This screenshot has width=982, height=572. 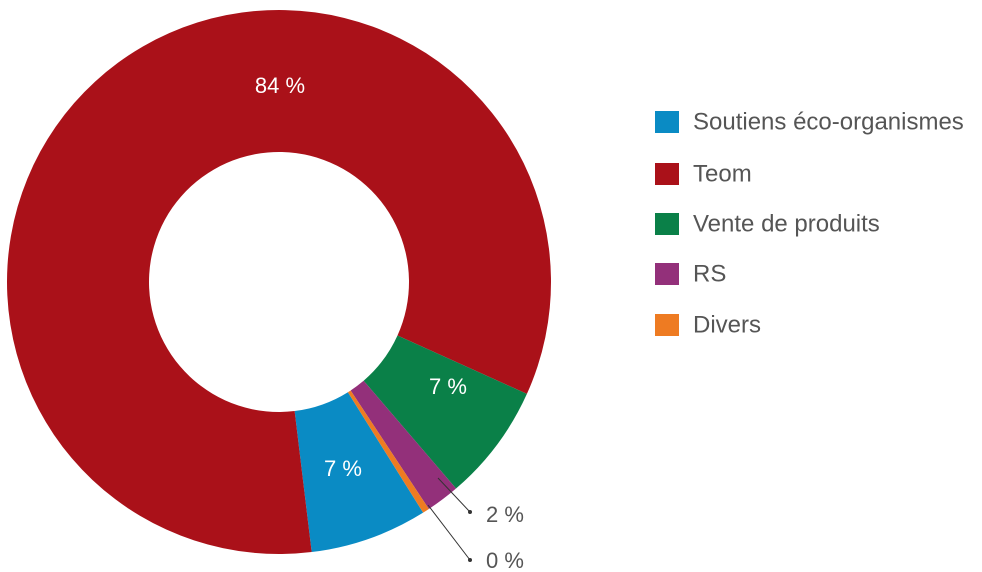 What do you see at coordinates (505, 560) in the screenshot?
I see `data-label: 0 %` at bounding box center [505, 560].